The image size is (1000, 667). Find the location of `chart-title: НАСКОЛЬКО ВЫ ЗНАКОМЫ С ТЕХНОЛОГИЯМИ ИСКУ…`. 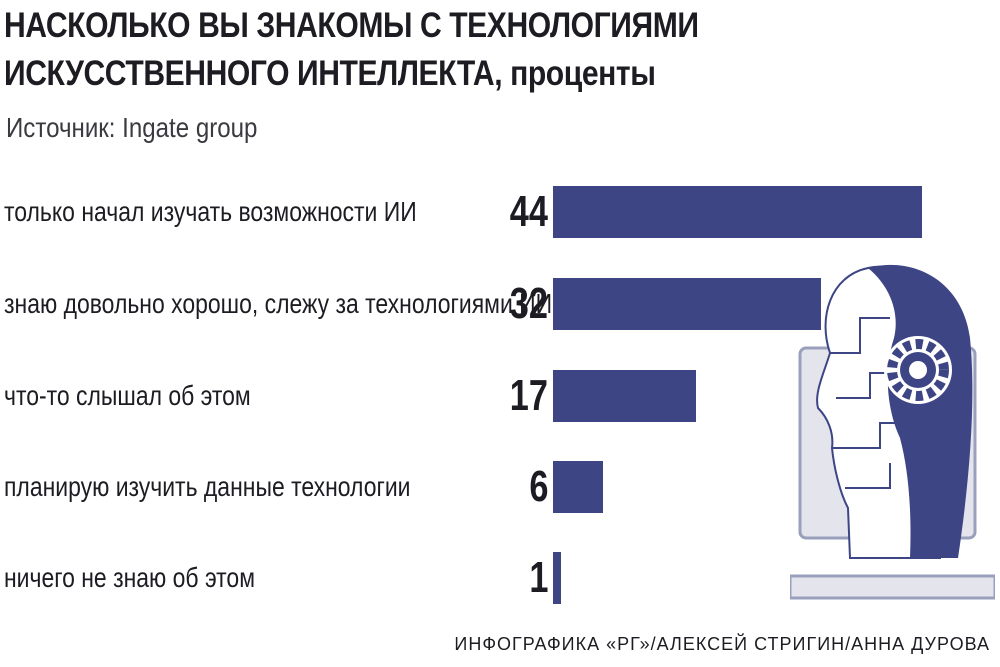

chart-title: НАСКОЛЬКО ВЫ ЗНАКОМЫ С ТЕХНОЛОГИЯМИ ИСКУ… is located at coordinates (351, 50).